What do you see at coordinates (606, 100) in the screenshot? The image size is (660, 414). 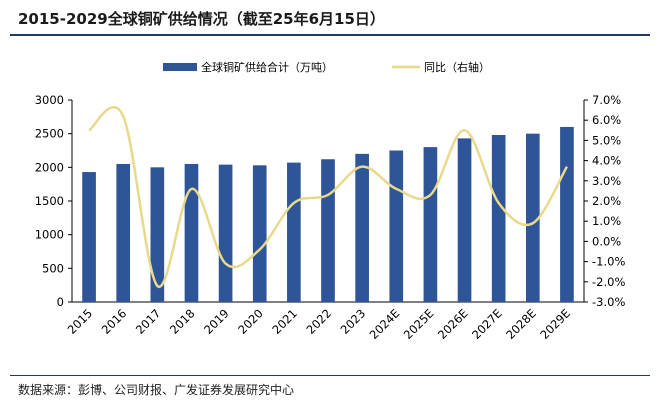 I see `right-tick-label: 7.0%` at bounding box center [606, 100].